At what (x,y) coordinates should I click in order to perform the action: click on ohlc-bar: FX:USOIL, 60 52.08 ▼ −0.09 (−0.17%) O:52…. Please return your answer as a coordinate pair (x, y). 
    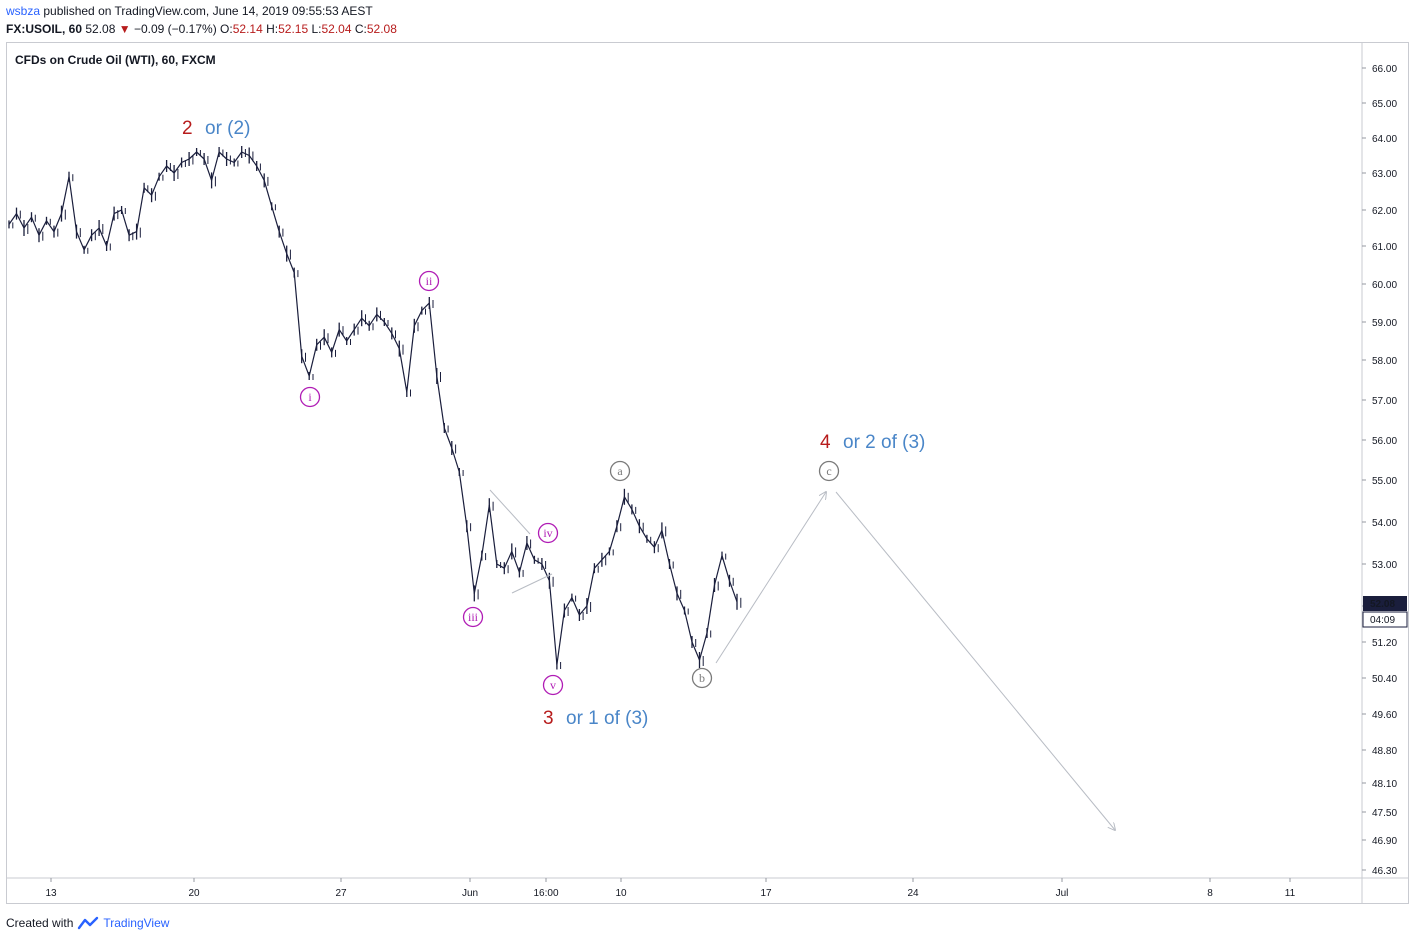
    Looking at the image, I should click on (201, 29).